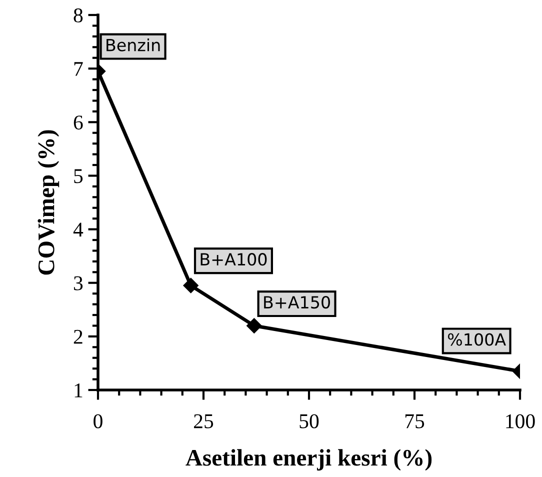 The image size is (542, 477). Describe the element at coordinates (520, 421) in the screenshot. I see `x-tick-label: 100` at that location.